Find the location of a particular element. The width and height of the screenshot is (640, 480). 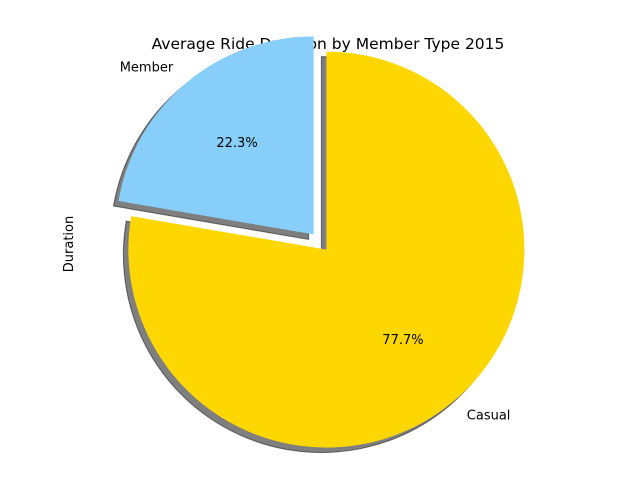

slice-label-member: Member is located at coordinates (147, 67).